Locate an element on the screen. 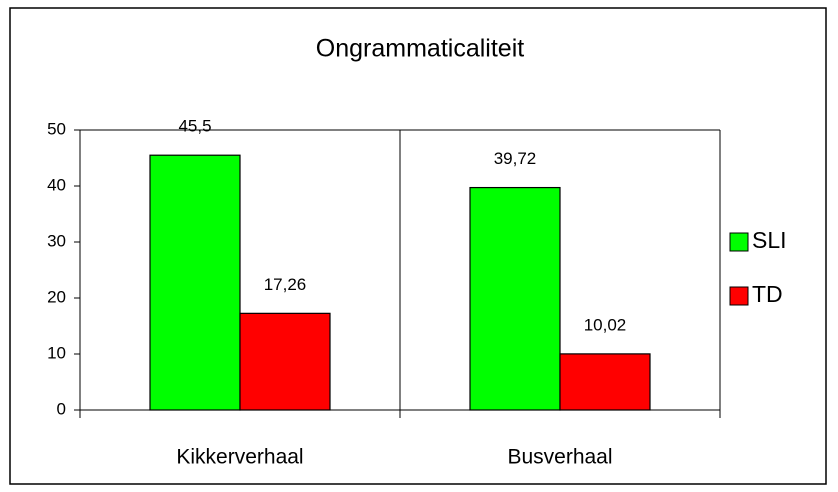  data-label: 10,02 is located at coordinates (605, 324).